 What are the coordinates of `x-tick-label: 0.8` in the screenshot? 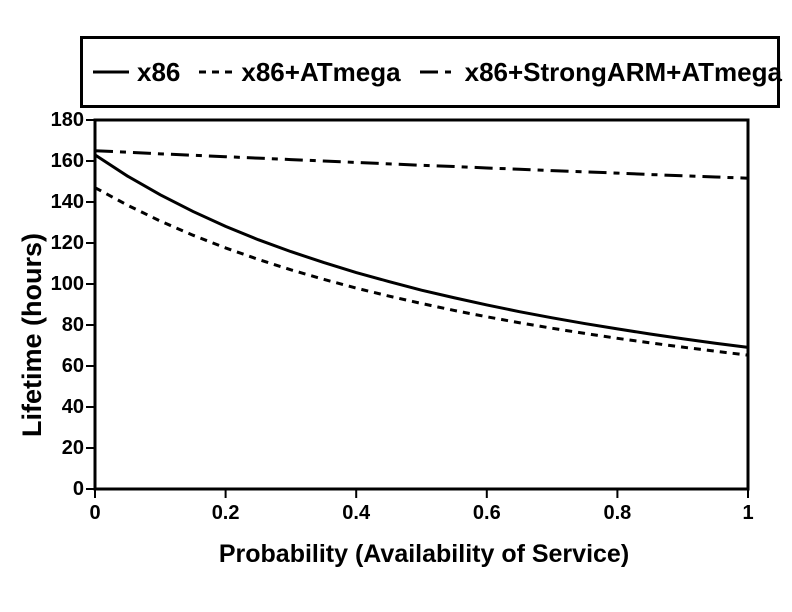 It's located at (617, 513).